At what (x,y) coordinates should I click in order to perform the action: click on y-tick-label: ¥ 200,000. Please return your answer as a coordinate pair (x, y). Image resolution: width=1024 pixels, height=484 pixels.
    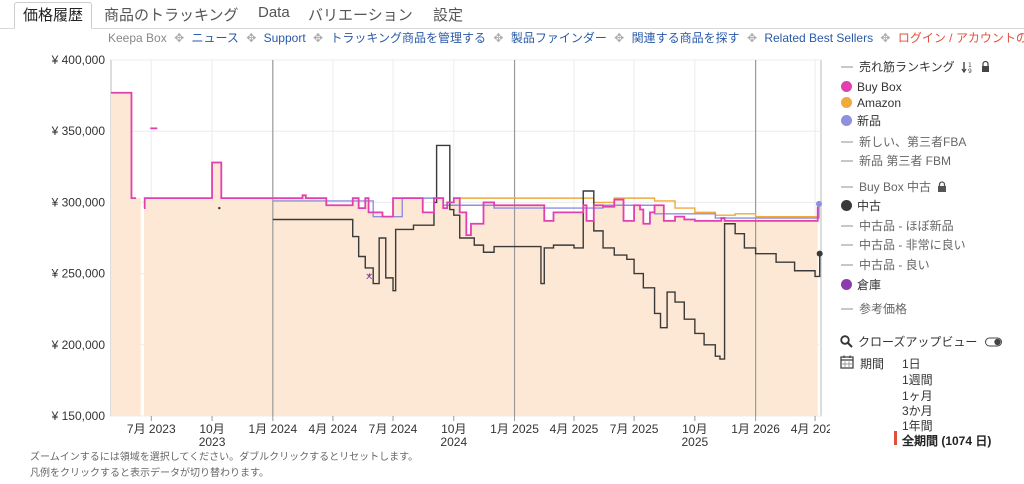
    Looking at the image, I should click on (78, 345).